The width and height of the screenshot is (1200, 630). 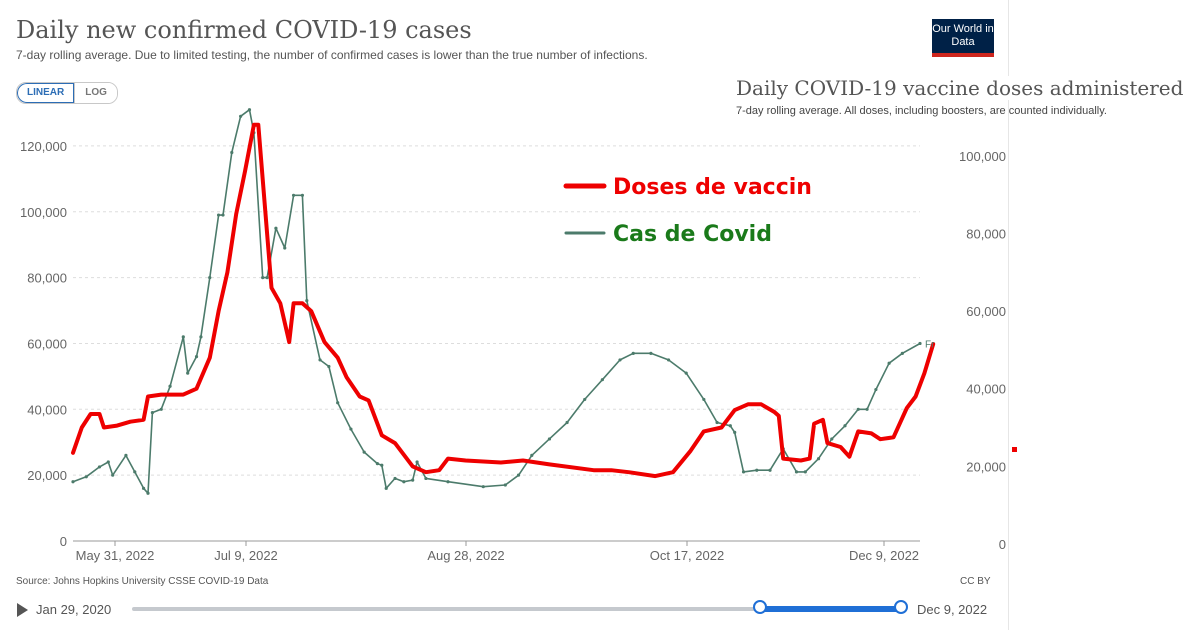 What do you see at coordinates (46, 93) in the screenshot?
I see `linear-scale-button: LINEAR` at bounding box center [46, 93].